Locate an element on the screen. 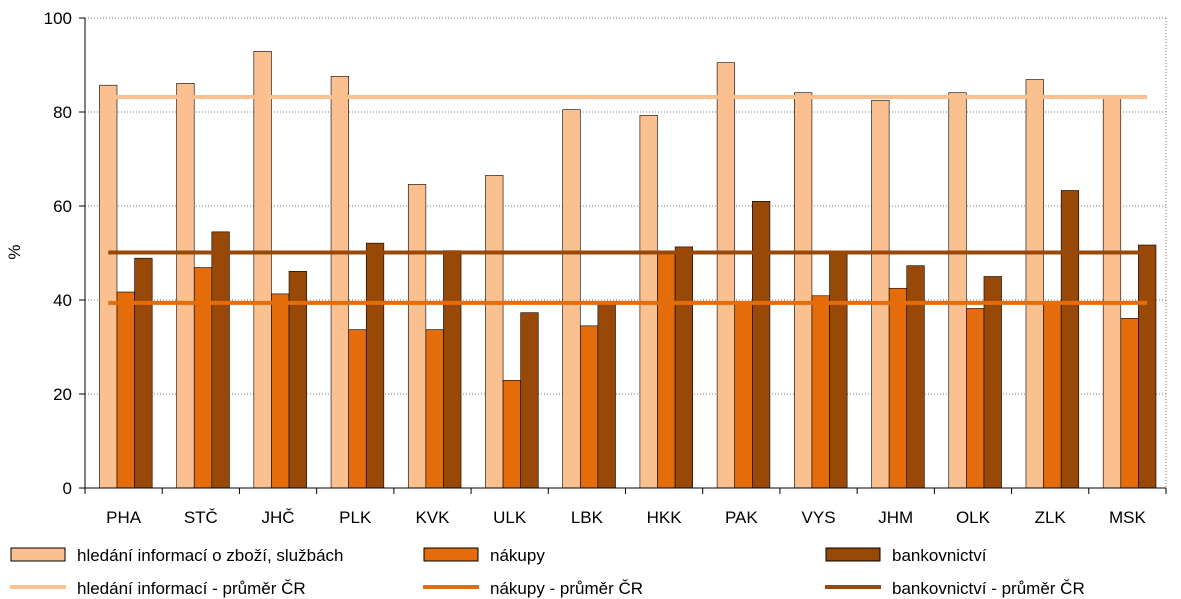  y-tick-label: 60 is located at coordinates (62, 206).